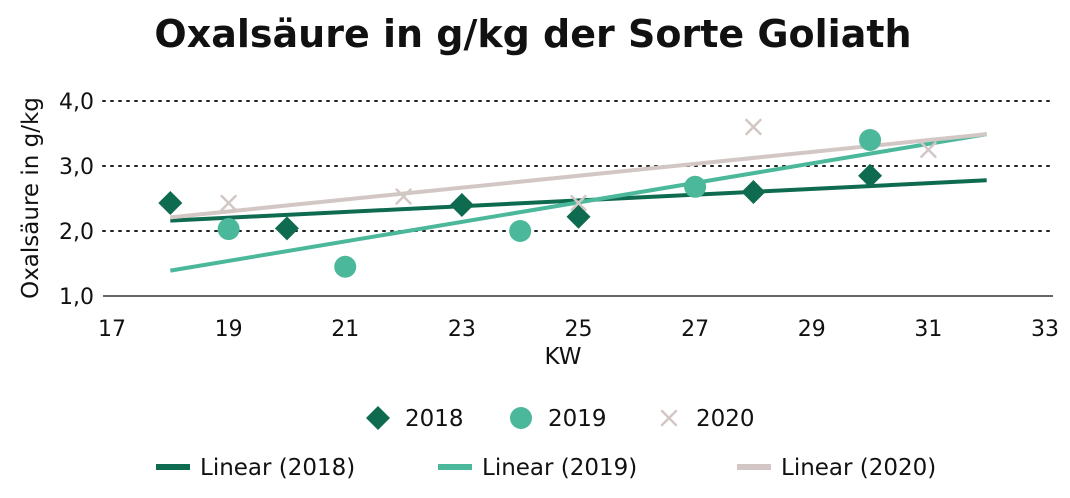 The height and width of the screenshot is (498, 1070). What do you see at coordinates (928, 329) in the screenshot?
I see `x-tick-label: 31` at bounding box center [928, 329].